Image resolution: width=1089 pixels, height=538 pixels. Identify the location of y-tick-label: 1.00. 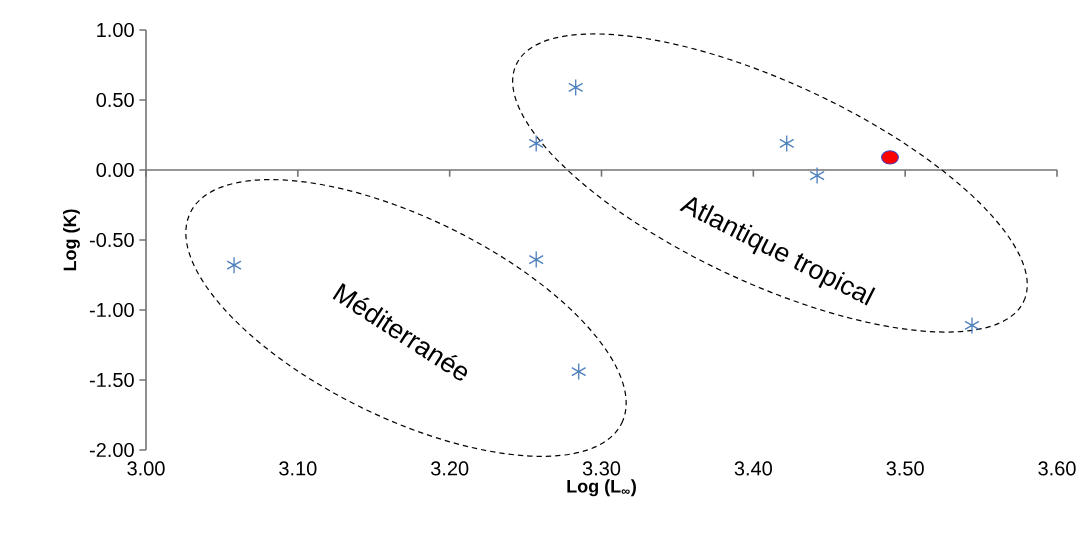
(115, 30).